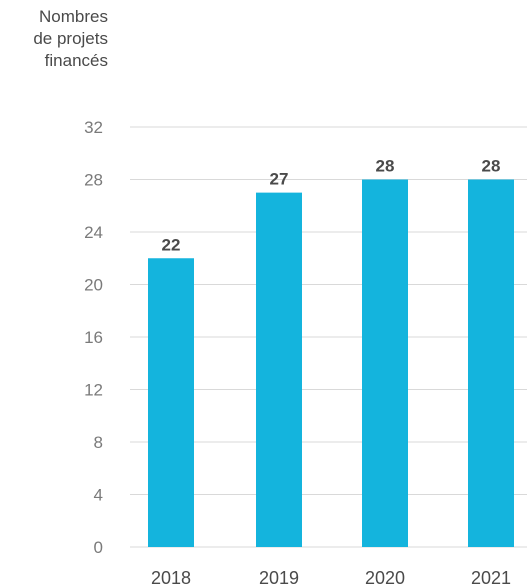 This screenshot has width=527, height=588. What do you see at coordinates (70, 38) in the screenshot?
I see `y-axis-label-line-2: de projets` at bounding box center [70, 38].